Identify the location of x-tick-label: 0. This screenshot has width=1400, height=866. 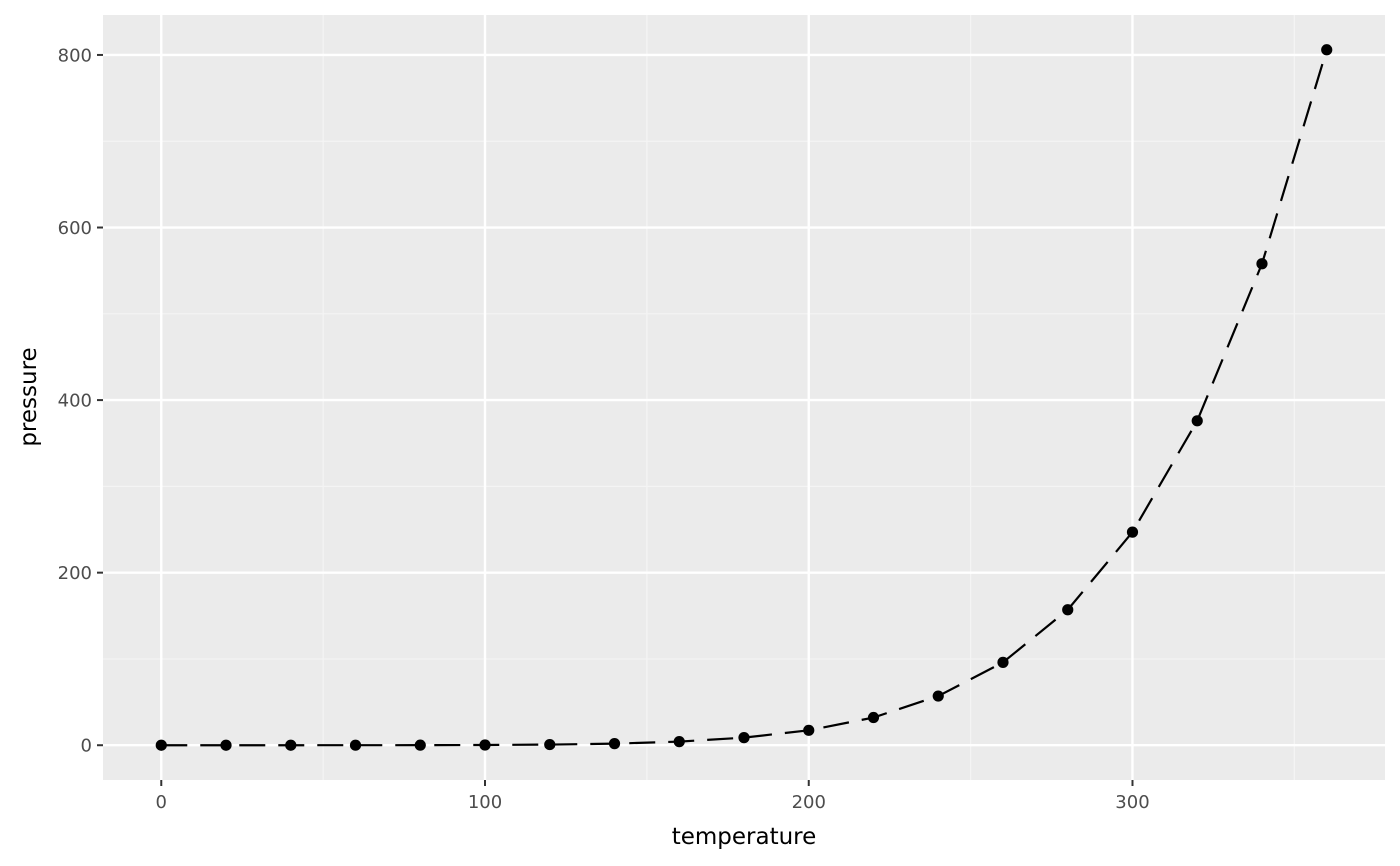
(161, 802).